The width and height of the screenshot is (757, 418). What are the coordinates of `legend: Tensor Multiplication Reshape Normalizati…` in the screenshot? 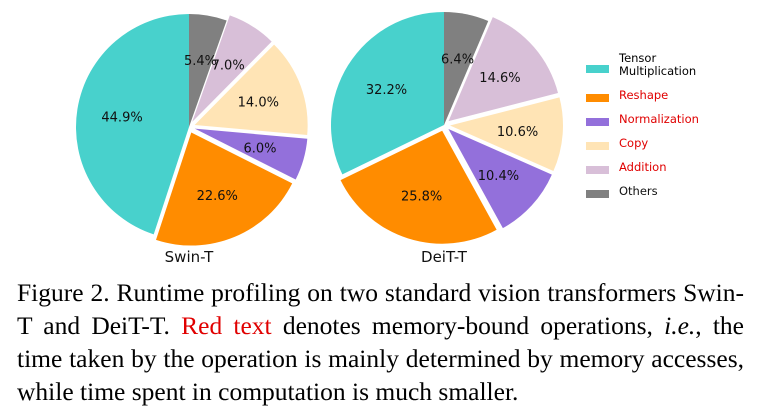 It's located at (642, 130).